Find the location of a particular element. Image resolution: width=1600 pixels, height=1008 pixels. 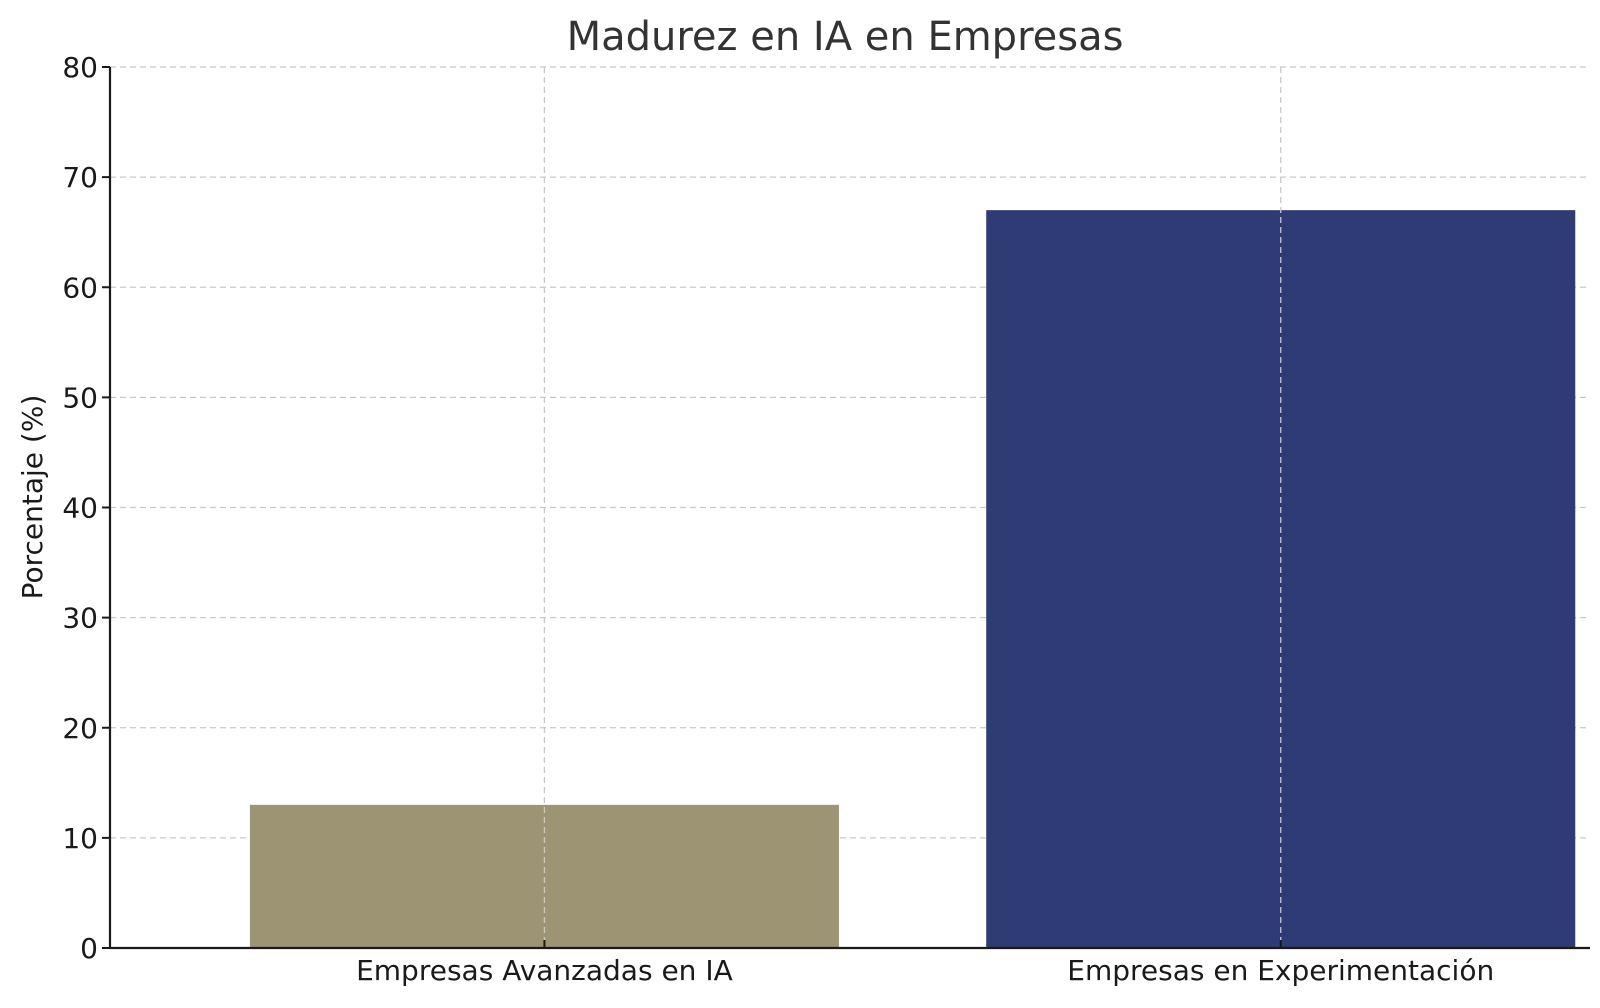

y-tick-label: 10 is located at coordinates (80, 838).